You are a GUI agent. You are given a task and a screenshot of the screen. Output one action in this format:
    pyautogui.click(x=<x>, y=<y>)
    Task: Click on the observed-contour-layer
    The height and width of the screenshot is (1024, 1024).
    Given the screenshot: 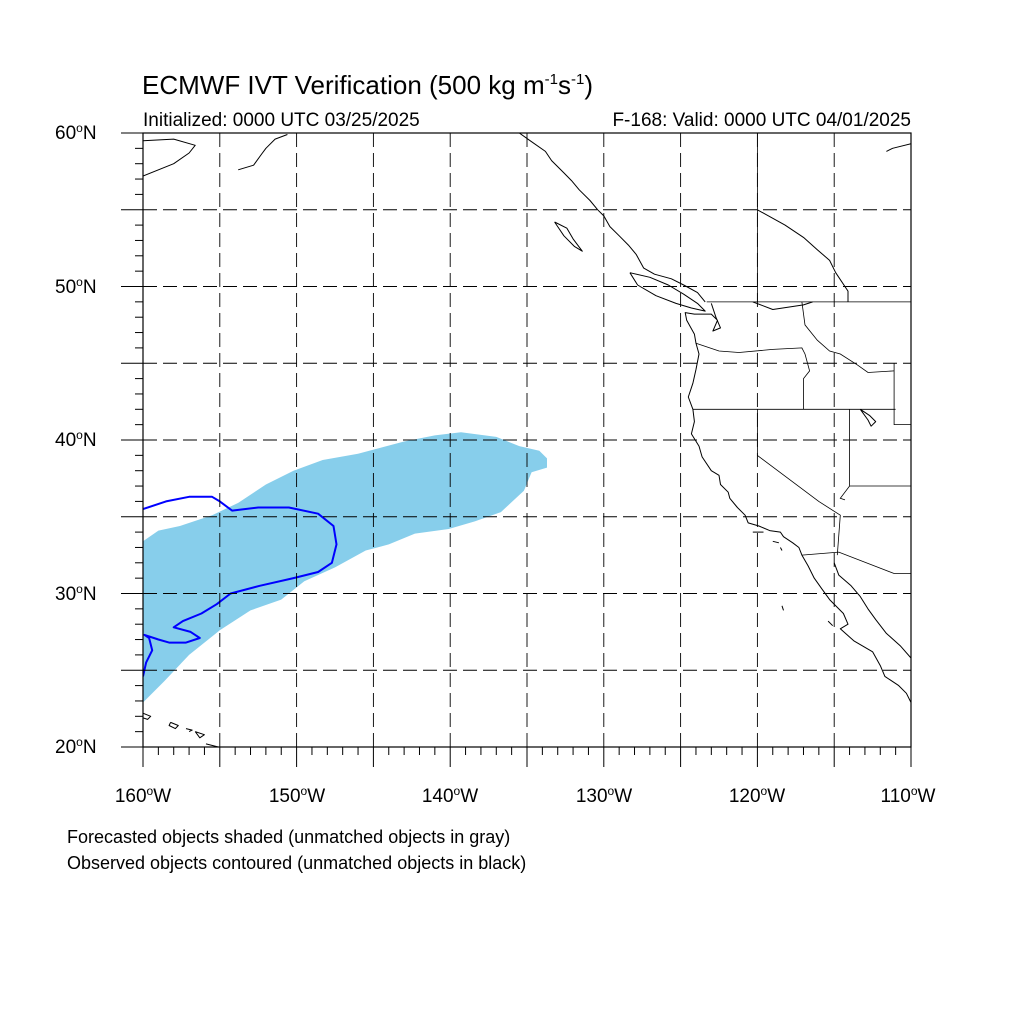 What is the action you would take?
    pyautogui.click(x=240, y=586)
    